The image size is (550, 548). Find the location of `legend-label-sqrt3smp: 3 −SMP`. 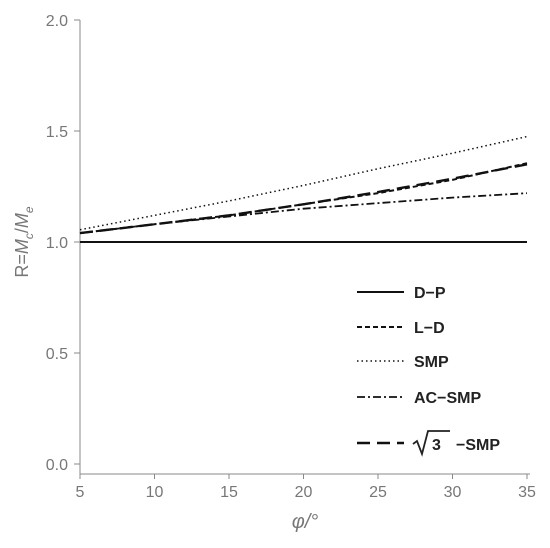

legend-label-sqrt3smp: 3 −SMP is located at coordinates (456, 443).